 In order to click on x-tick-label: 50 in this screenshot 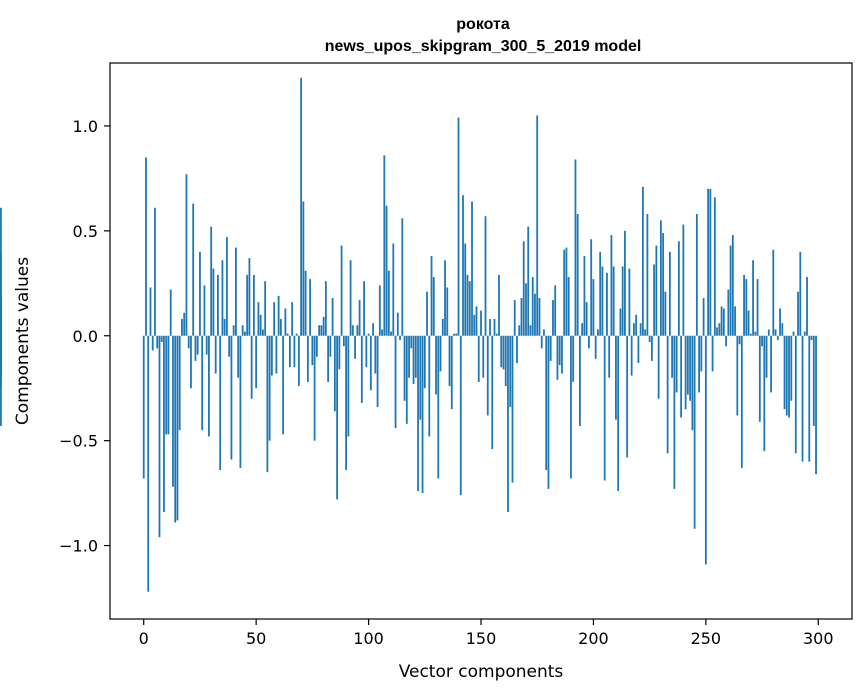, I will do `click(256, 638)`.